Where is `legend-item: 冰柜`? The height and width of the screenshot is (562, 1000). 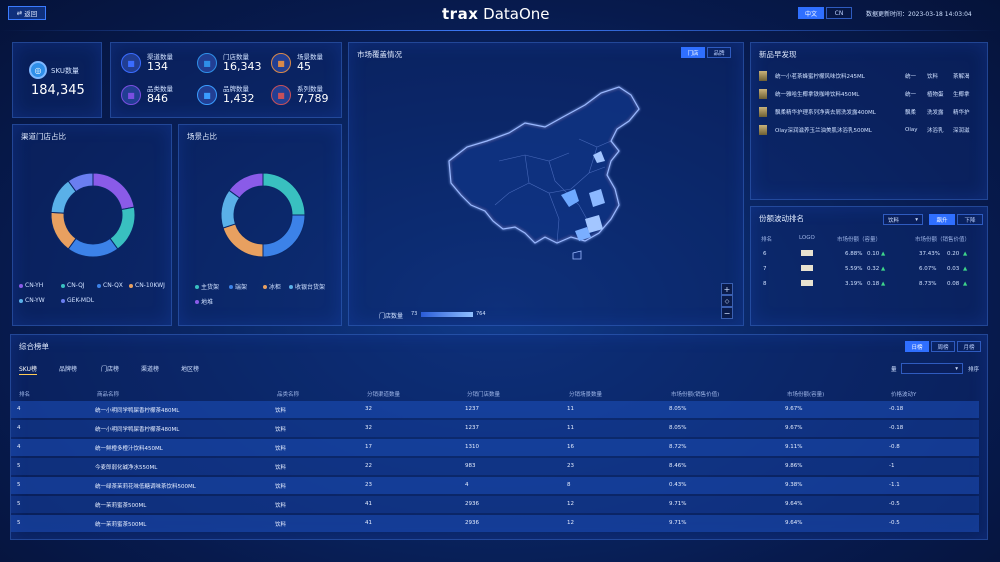 legend-item: 冰柜 is located at coordinates (272, 286).